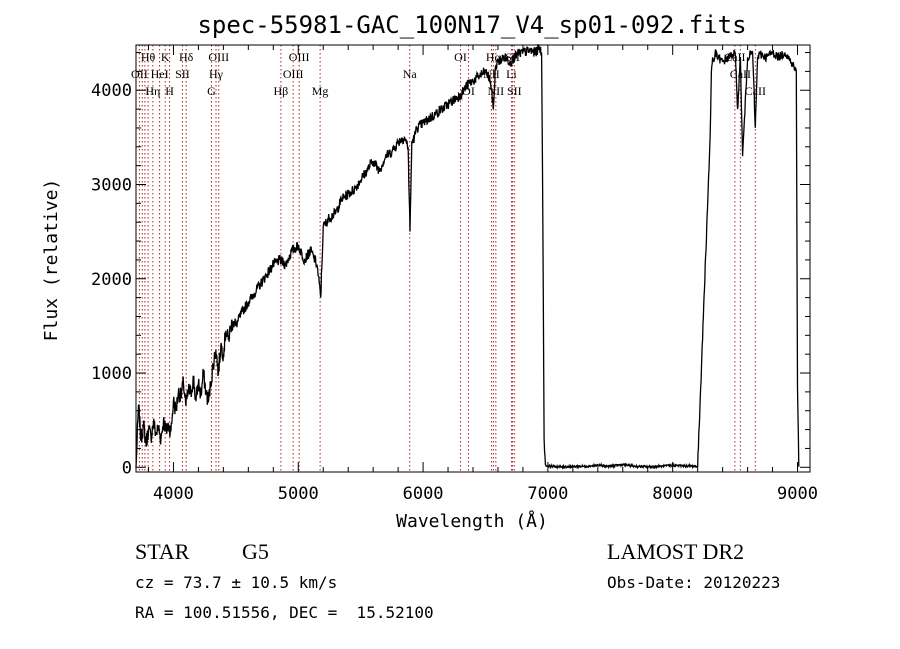  I want to click on x-tick-label: 8000, so click(672, 494).